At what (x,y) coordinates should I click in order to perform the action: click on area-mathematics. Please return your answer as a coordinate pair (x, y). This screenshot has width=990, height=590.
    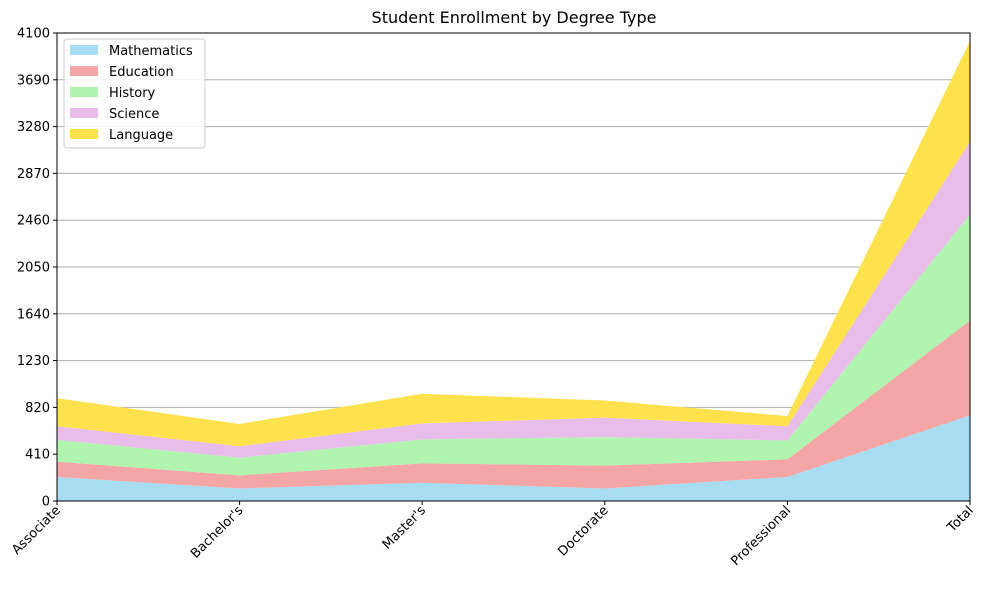
    Looking at the image, I should click on (513, 458).